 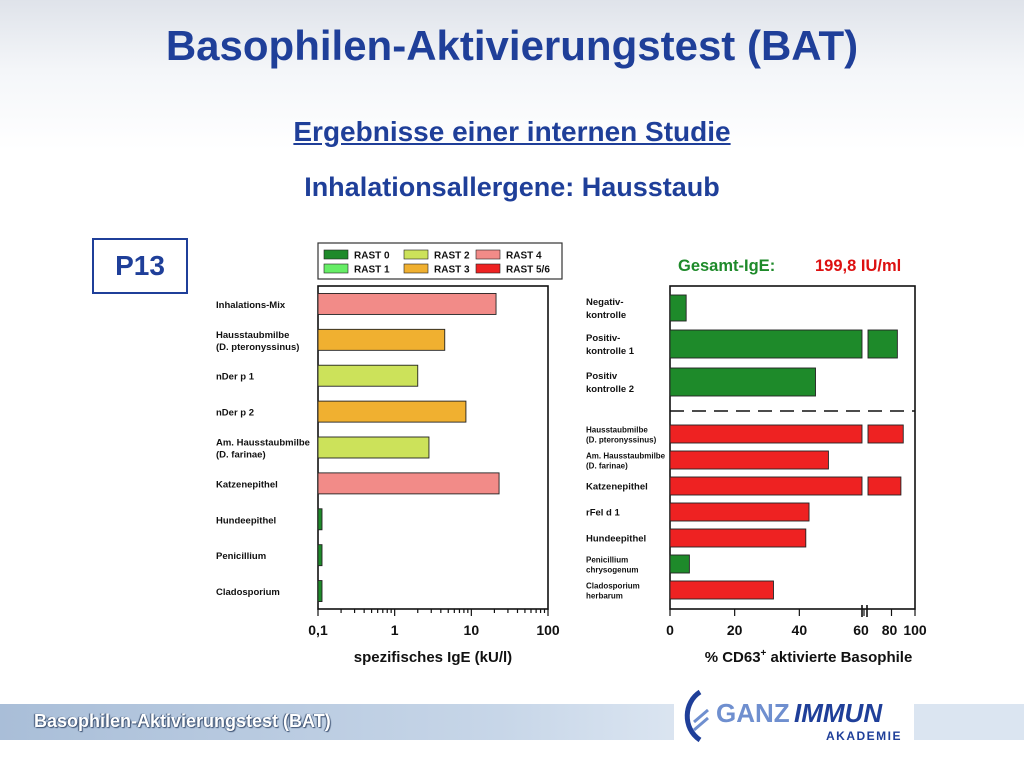 What do you see at coordinates (604, 302) in the screenshot?
I see `right-category-label: Negativ-` at bounding box center [604, 302].